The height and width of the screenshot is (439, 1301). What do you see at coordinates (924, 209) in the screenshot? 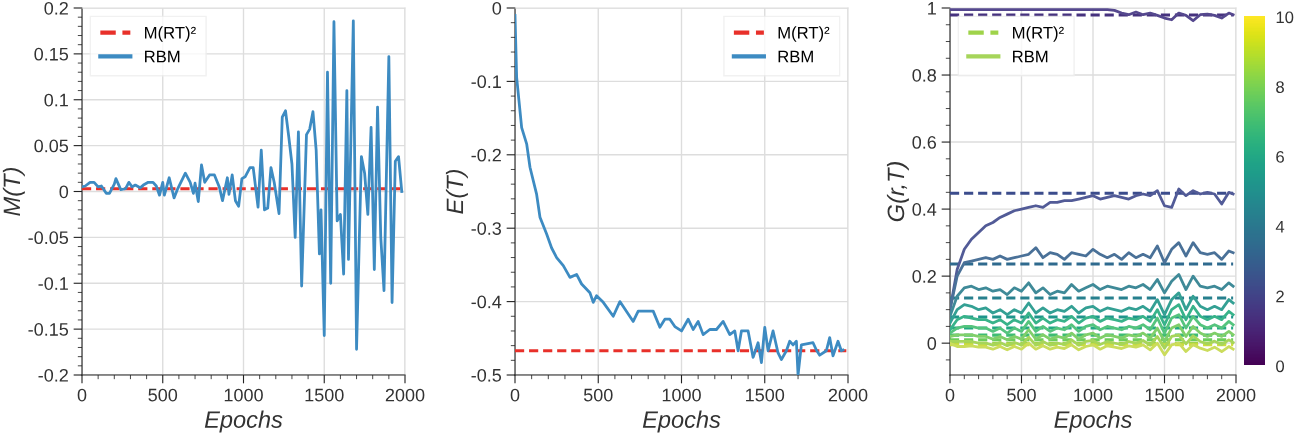
I see `y-tick-label: 0.4` at bounding box center [924, 209].